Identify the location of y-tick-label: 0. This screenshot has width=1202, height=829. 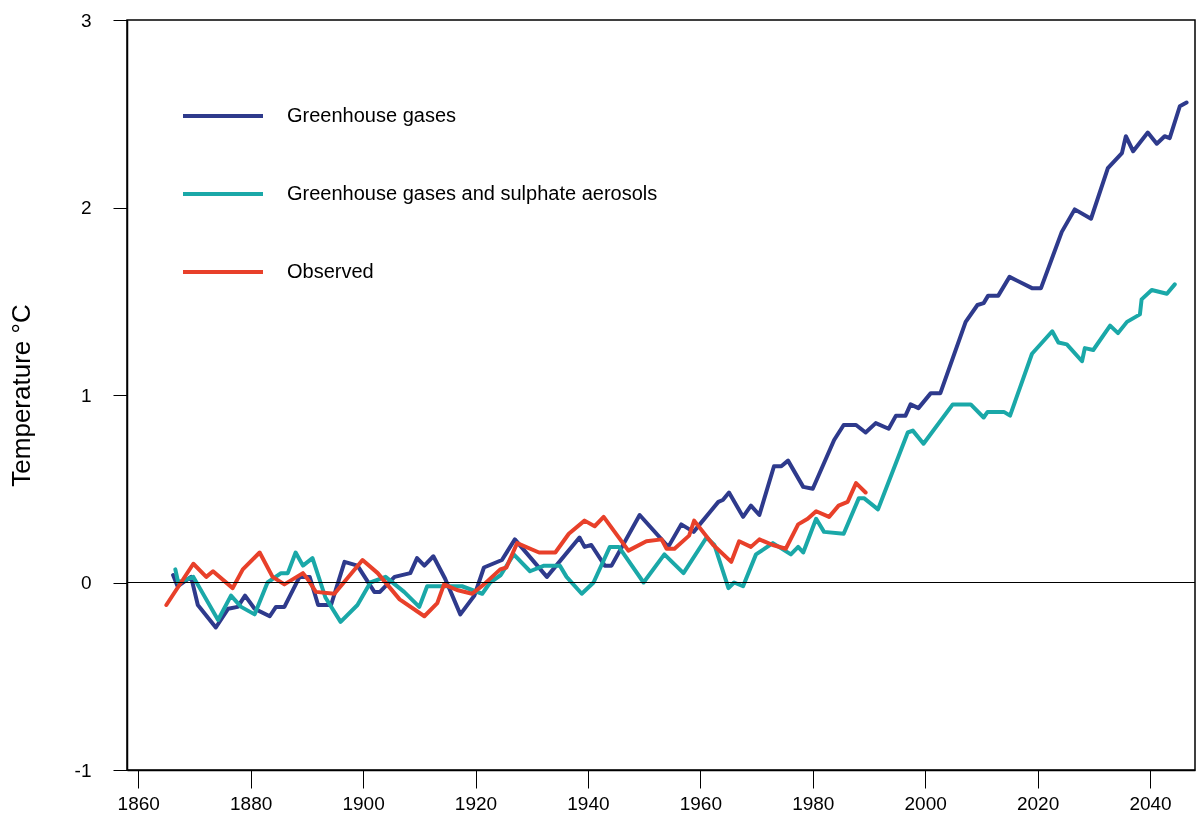
(86, 582).